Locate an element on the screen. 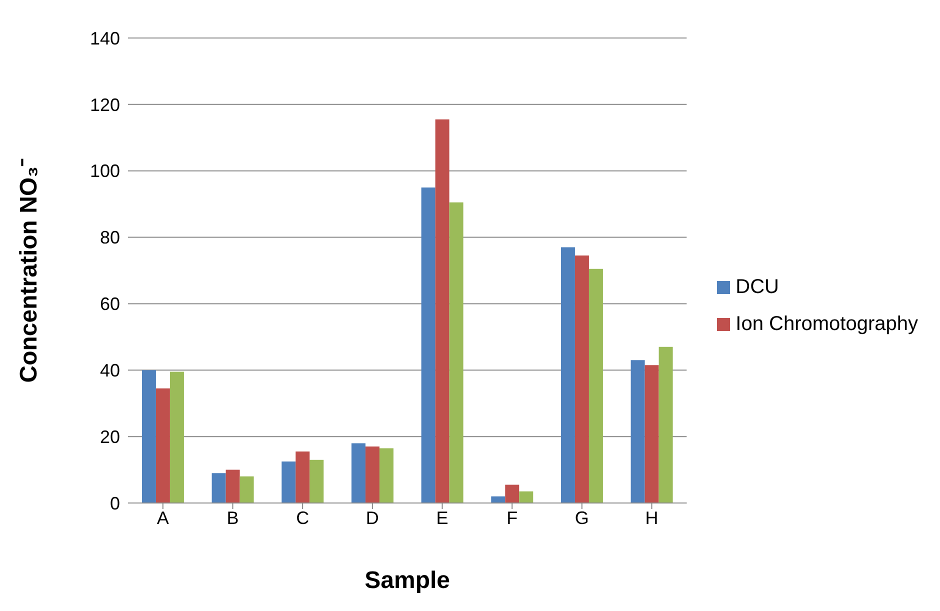 The width and height of the screenshot is (940, 611). x-tick-label: A is located at coordinates (162, 518).